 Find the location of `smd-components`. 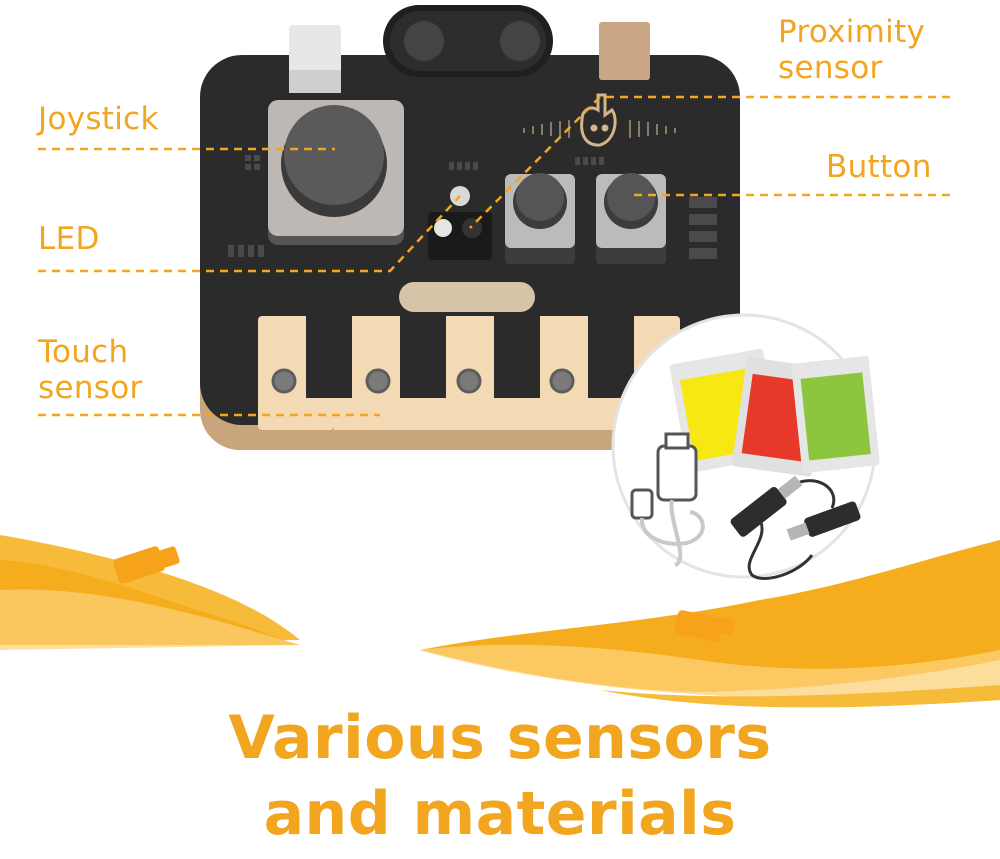

smd-components is located at coordinates (472, 207).